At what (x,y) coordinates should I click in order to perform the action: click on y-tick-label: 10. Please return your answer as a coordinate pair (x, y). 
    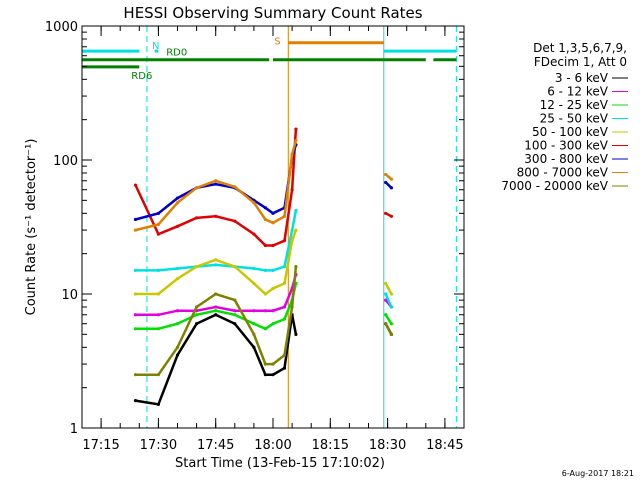
    Looking at the image, I should click on (69, 295).